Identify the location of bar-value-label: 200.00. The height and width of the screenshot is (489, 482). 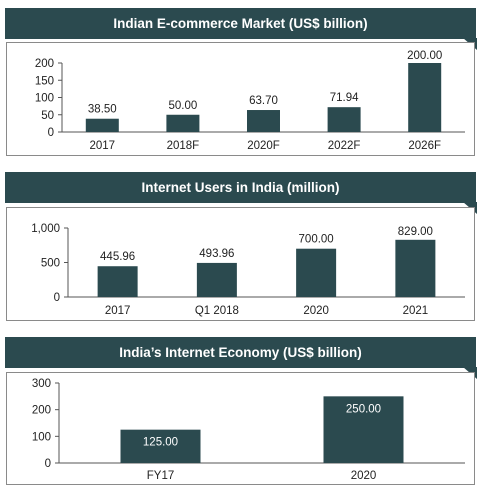
(424, 56).